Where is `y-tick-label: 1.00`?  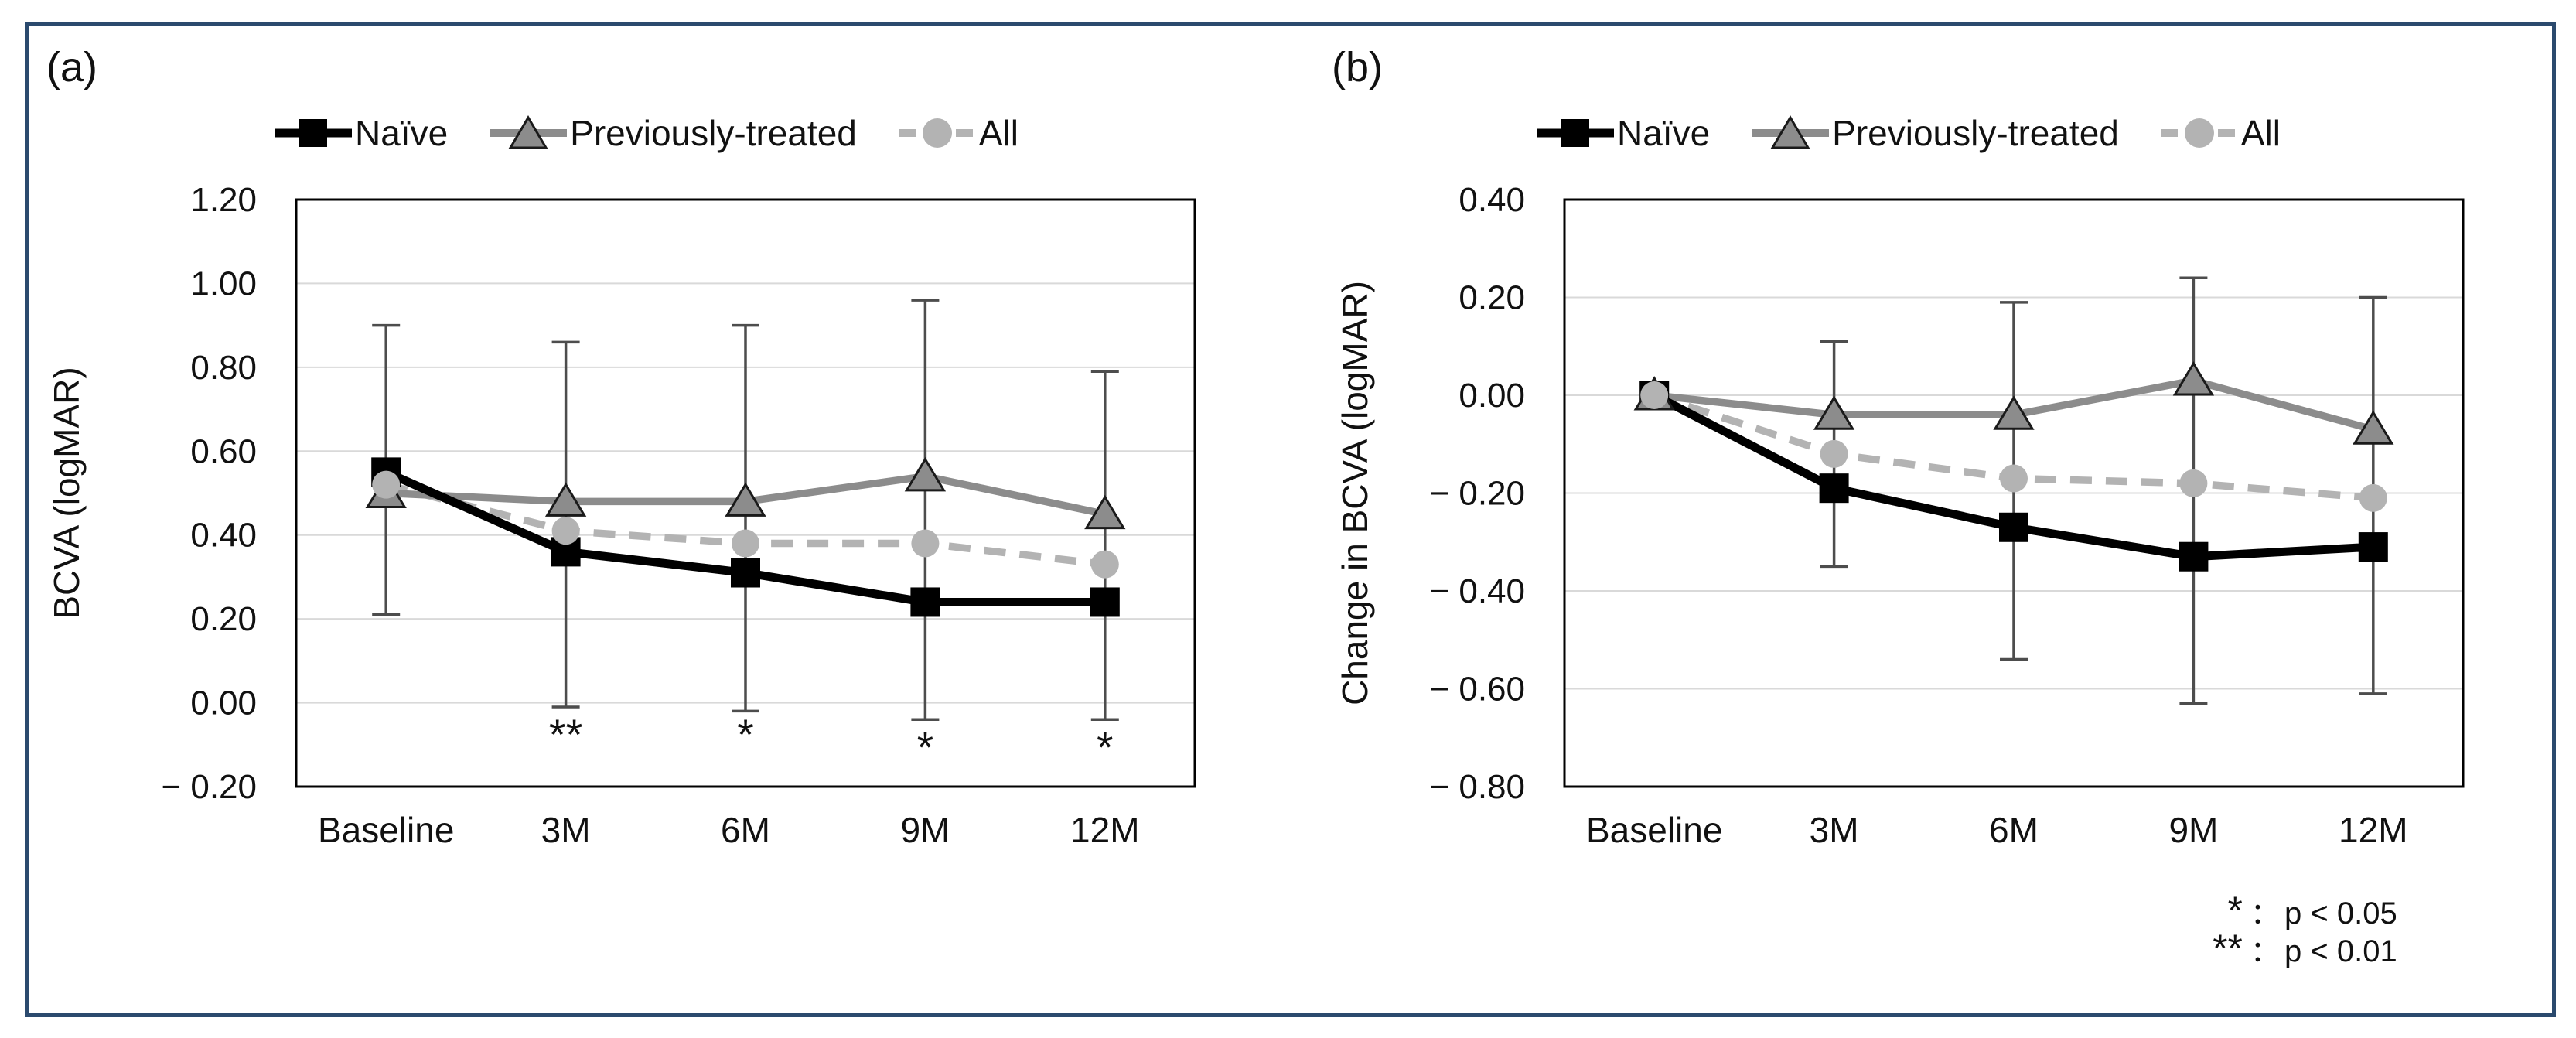 y-tick-label: 1.00 is located at coordinates (224, 283).